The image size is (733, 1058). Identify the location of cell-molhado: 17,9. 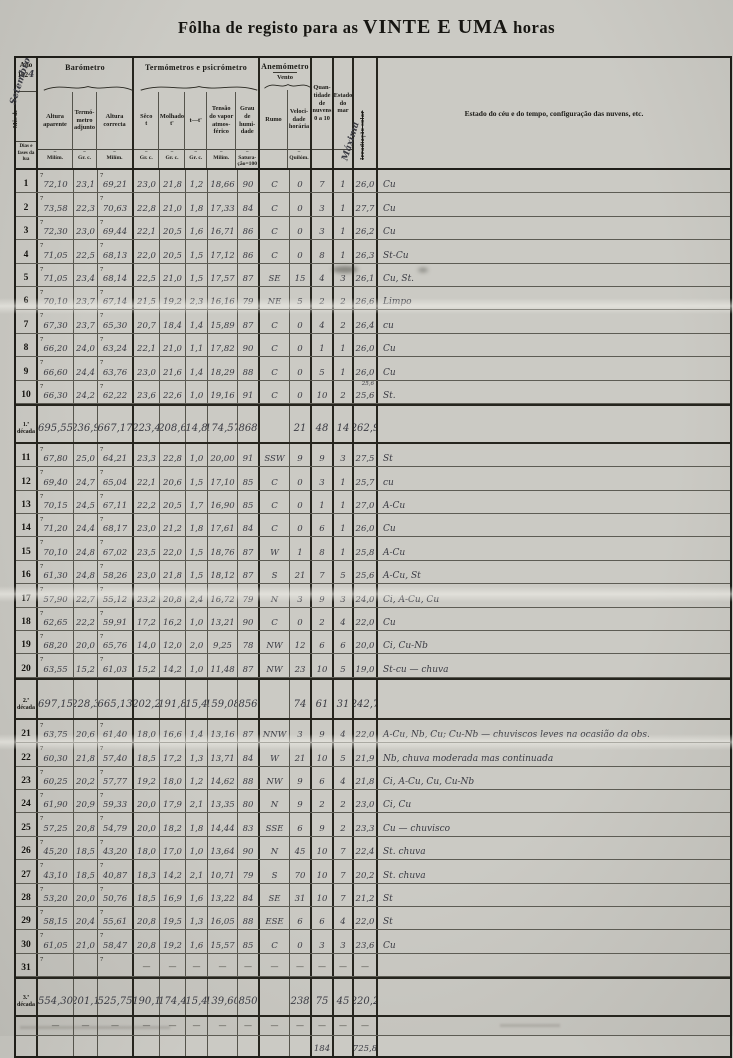
(173, 801).